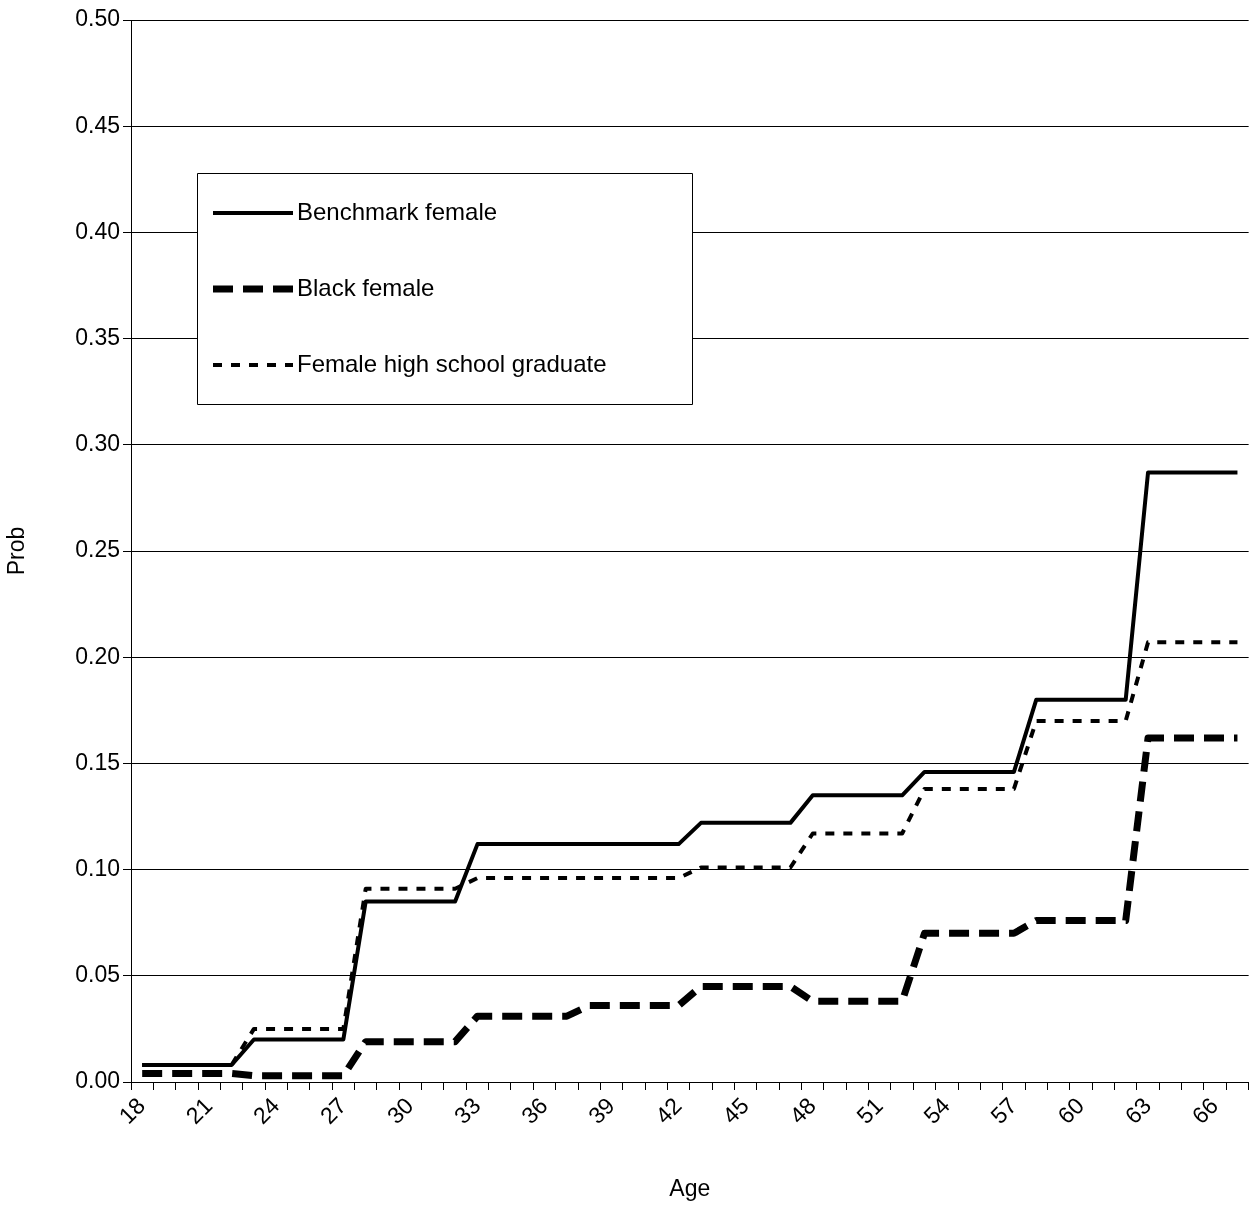  I want to click on x-tick-label: 66, so click(1205, 1110).